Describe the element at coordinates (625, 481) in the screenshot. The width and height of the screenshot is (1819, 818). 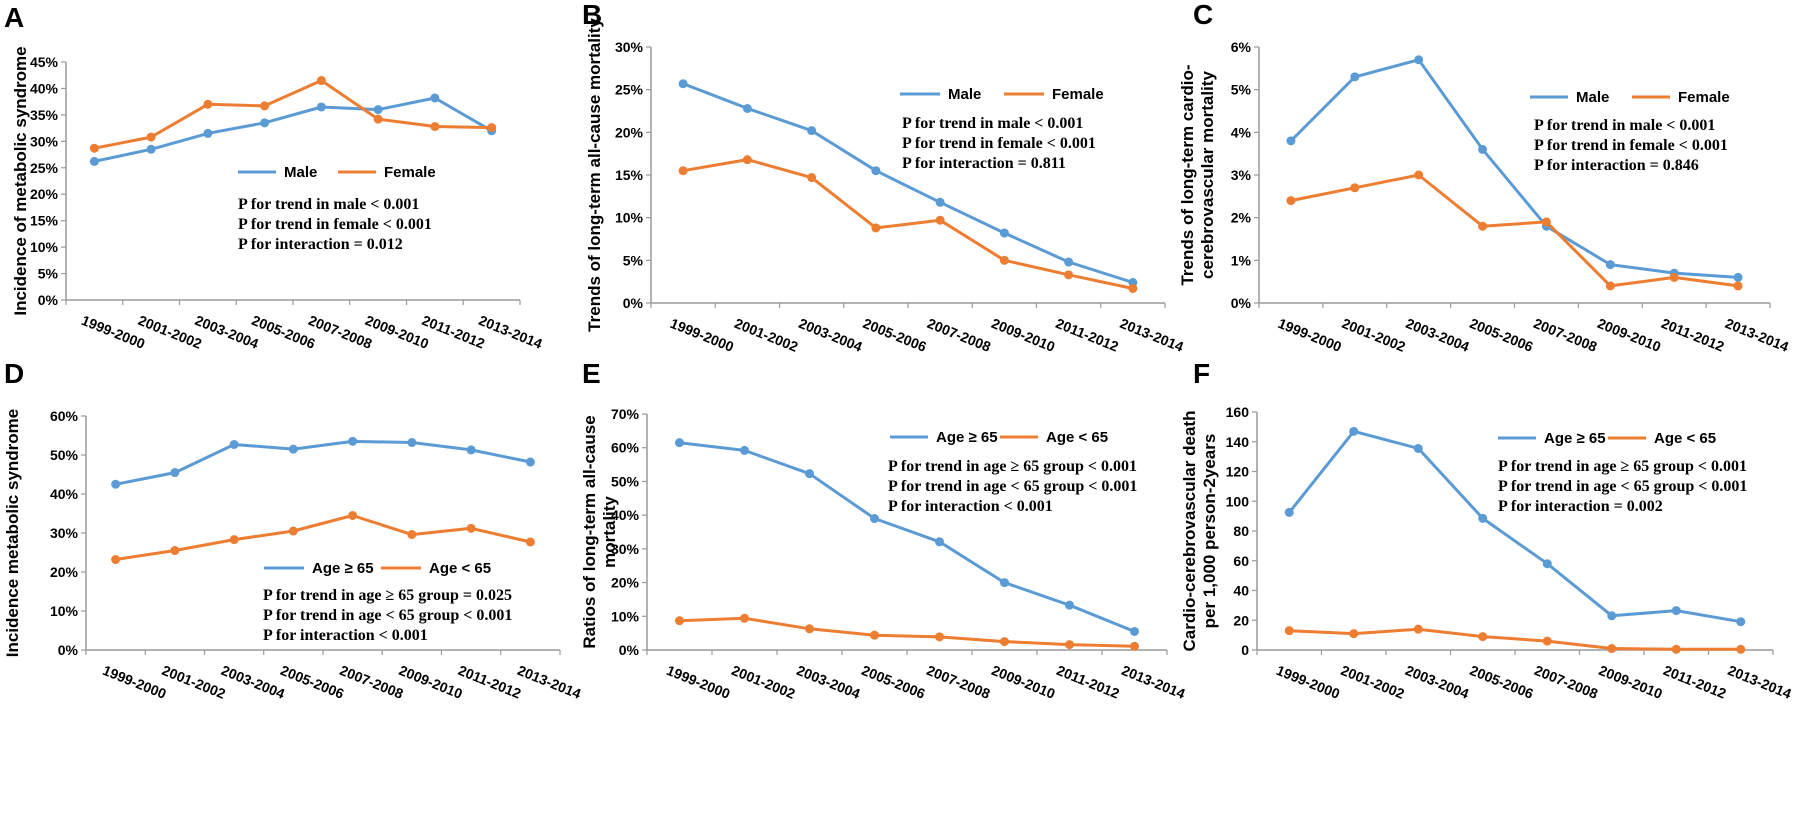
I see `y-tick-label: 50%` at that location.